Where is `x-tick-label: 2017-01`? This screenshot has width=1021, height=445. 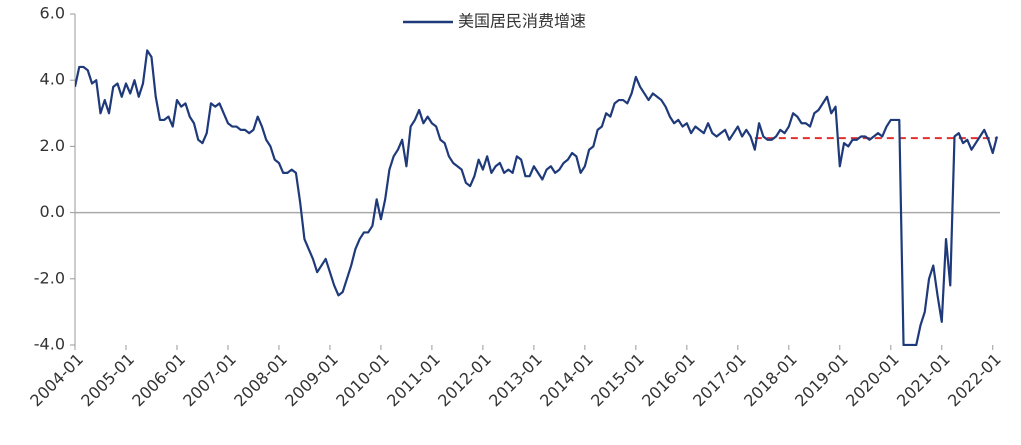
x-tick-label: 2017-01 is located at coordinates (719, 380).